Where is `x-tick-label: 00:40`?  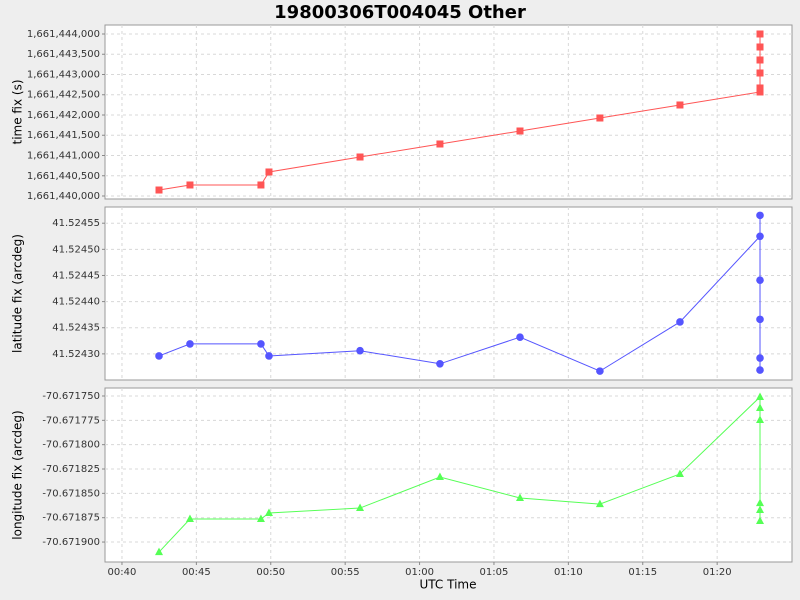
x-tick-label: 00:40 is located at coordinates (122, 572).